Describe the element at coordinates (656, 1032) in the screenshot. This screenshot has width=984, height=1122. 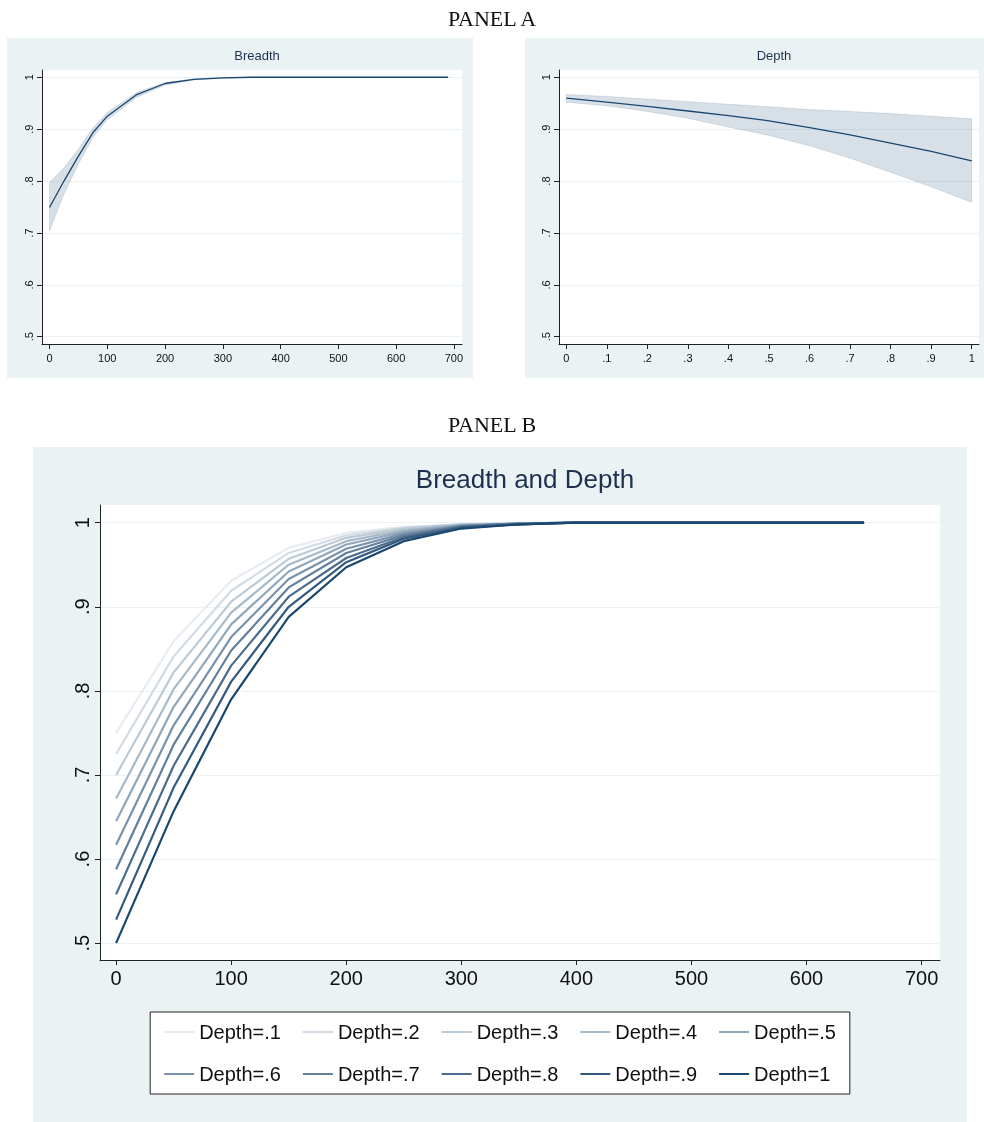
I see `legend-label: Depth=.4` at that location.